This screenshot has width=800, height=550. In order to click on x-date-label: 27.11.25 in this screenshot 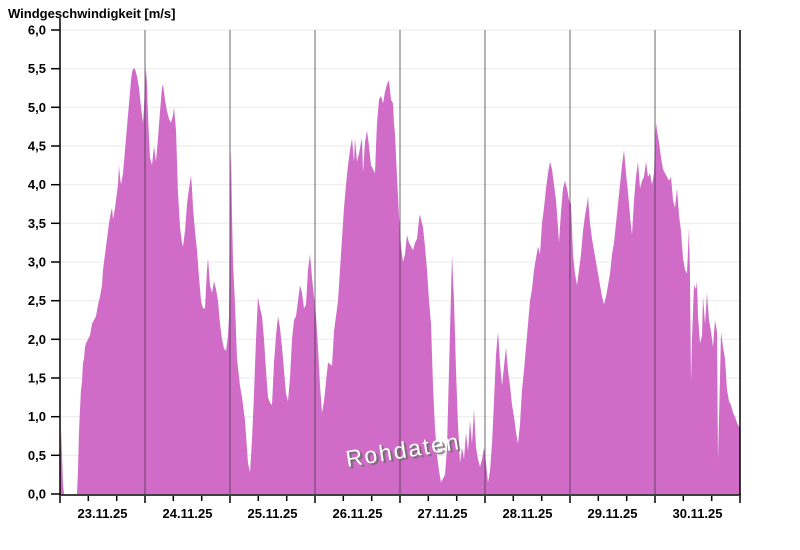, I will do `click(443, 513)`.